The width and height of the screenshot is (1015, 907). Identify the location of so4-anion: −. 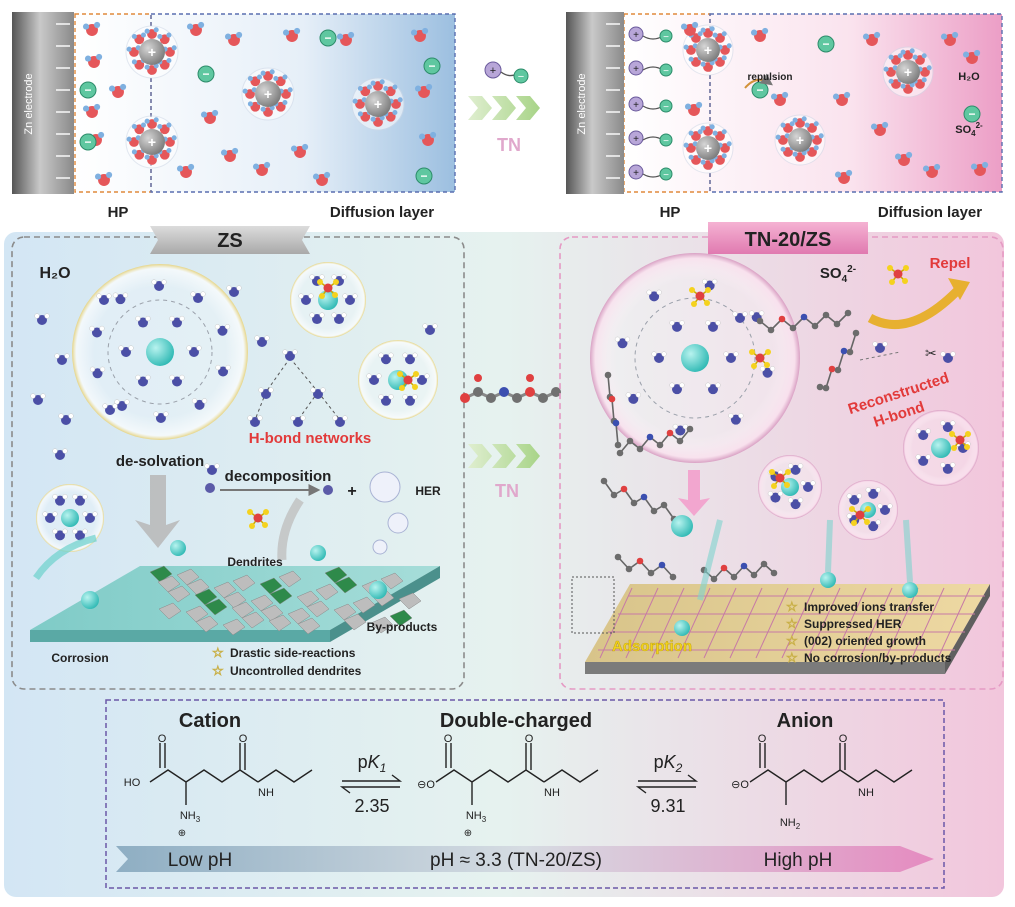
(760, 90).